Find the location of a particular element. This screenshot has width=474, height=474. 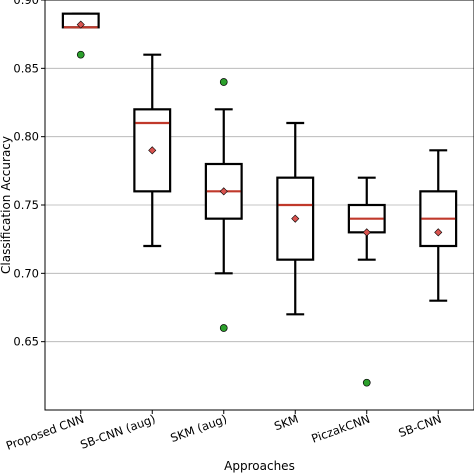

x-axis-title: Approaches is located at coordinates (259, 466).